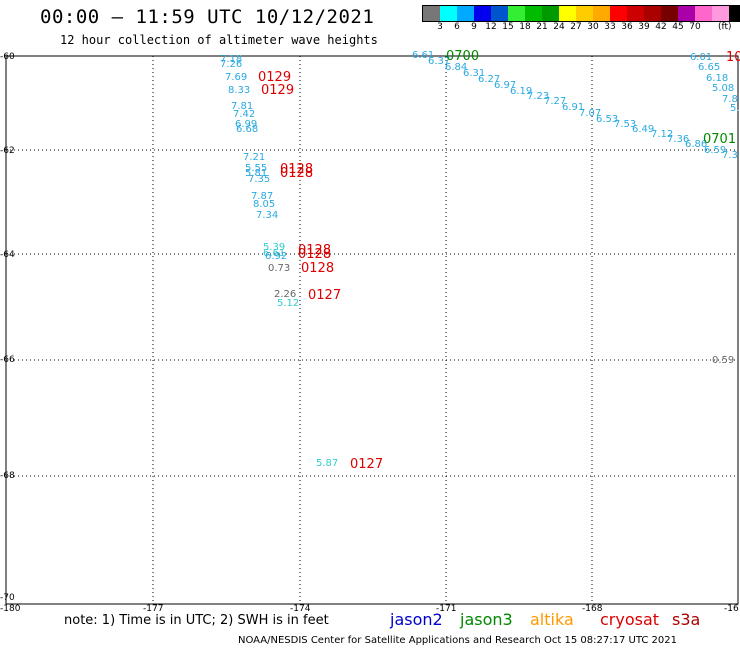 The image size is (740, 650). I want to click on legend-label: 39, so click(644, 27).